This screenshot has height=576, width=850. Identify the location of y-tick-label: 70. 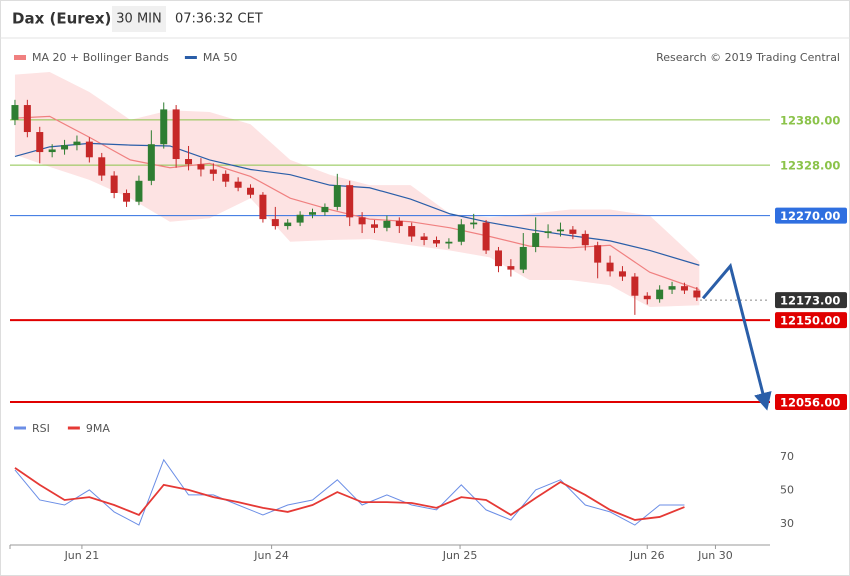
(787, 456).